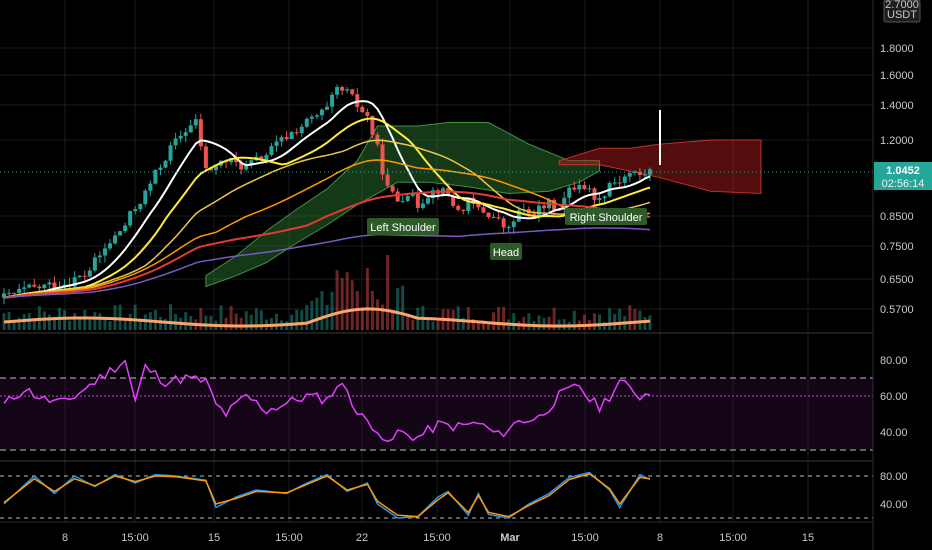 This screenshot has width=932, height=550. What do you see at coordinates (510, 538) in the screenshot?
I see `time-tick-label: Mar` at bounding box center [510, 538].